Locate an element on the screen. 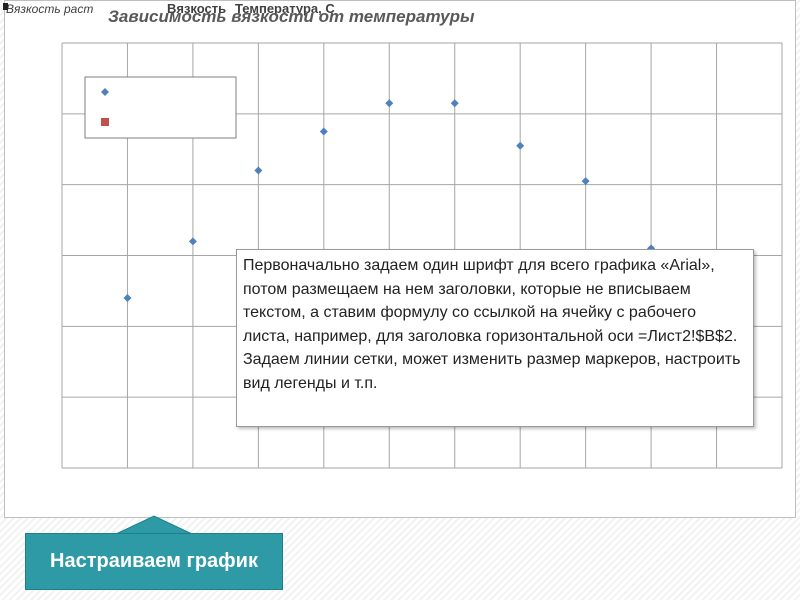 This screenshot has height=600, width=800. customize-chart-button: Настраиваем график is located at coordinates (154, 561).